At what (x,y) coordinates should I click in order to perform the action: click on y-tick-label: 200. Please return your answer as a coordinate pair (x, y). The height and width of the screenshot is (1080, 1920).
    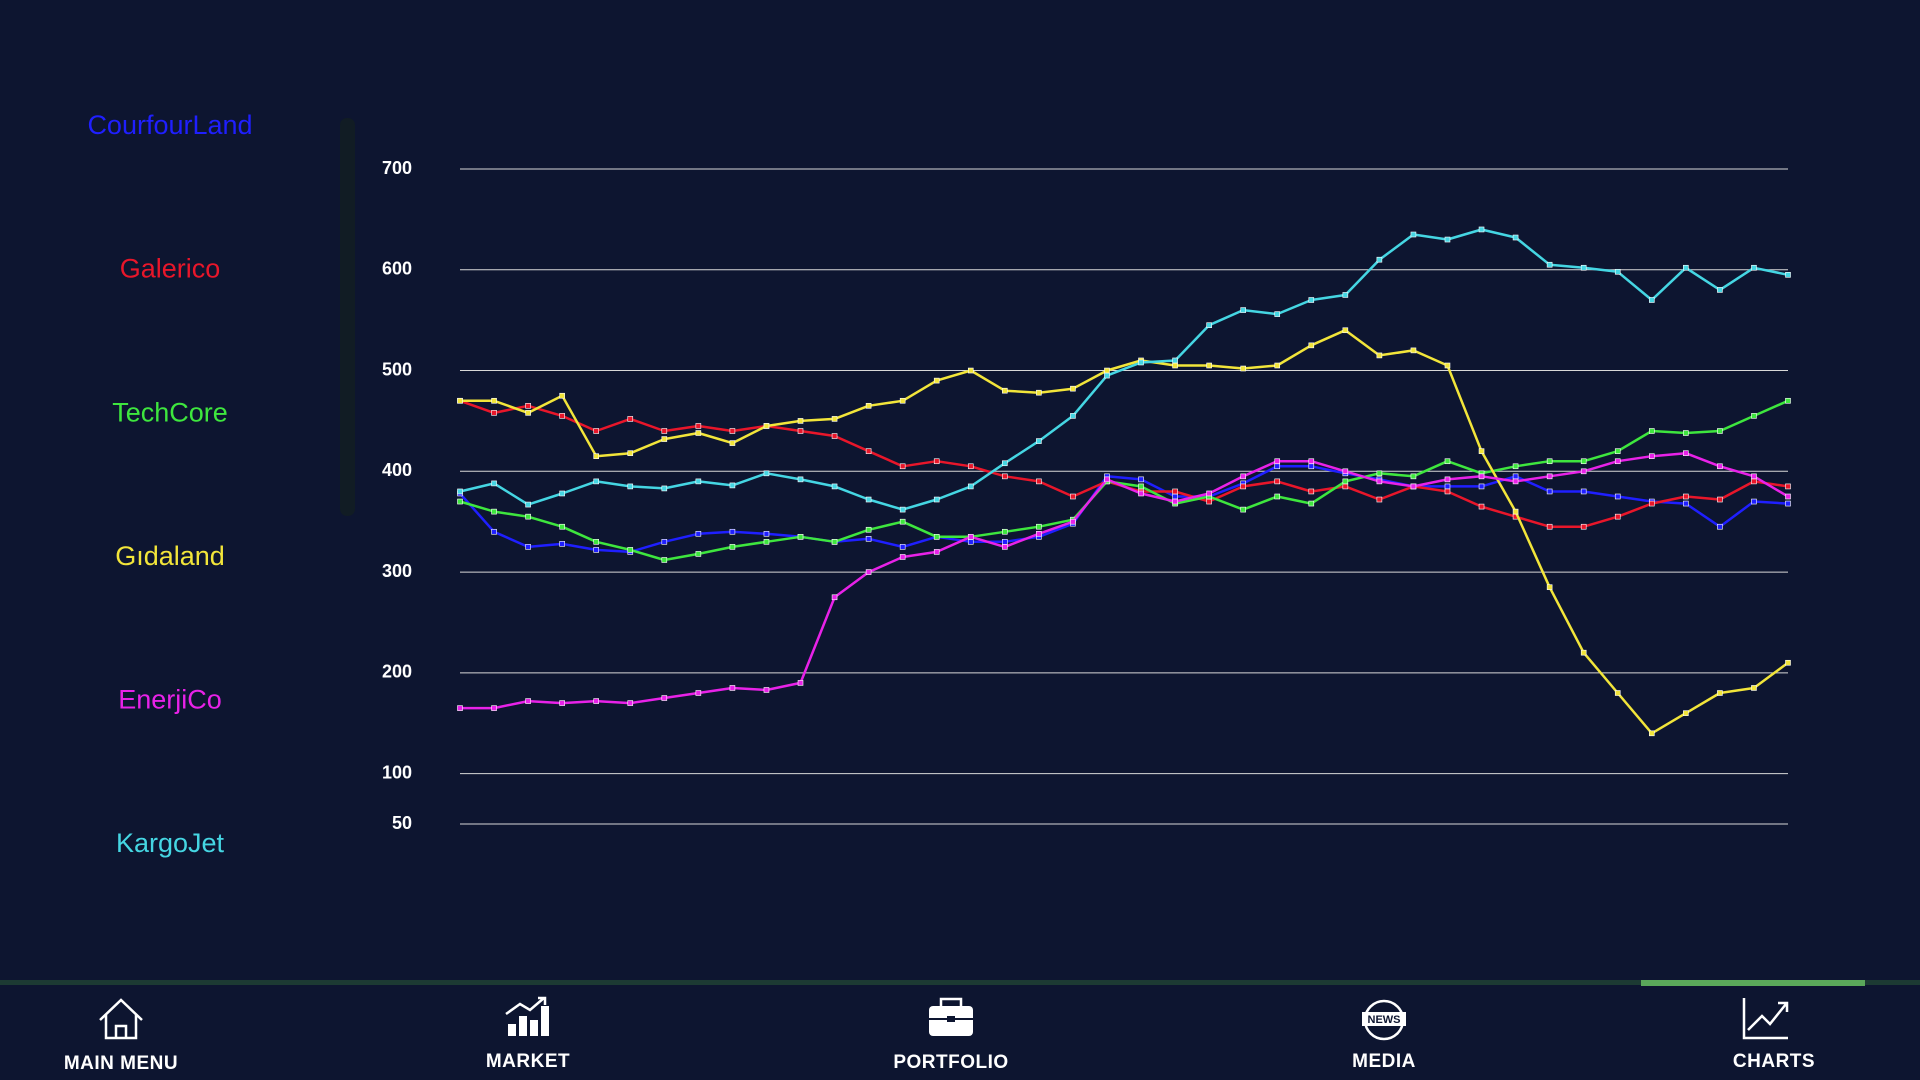
    Looking at the image, I should click on (397, 672).